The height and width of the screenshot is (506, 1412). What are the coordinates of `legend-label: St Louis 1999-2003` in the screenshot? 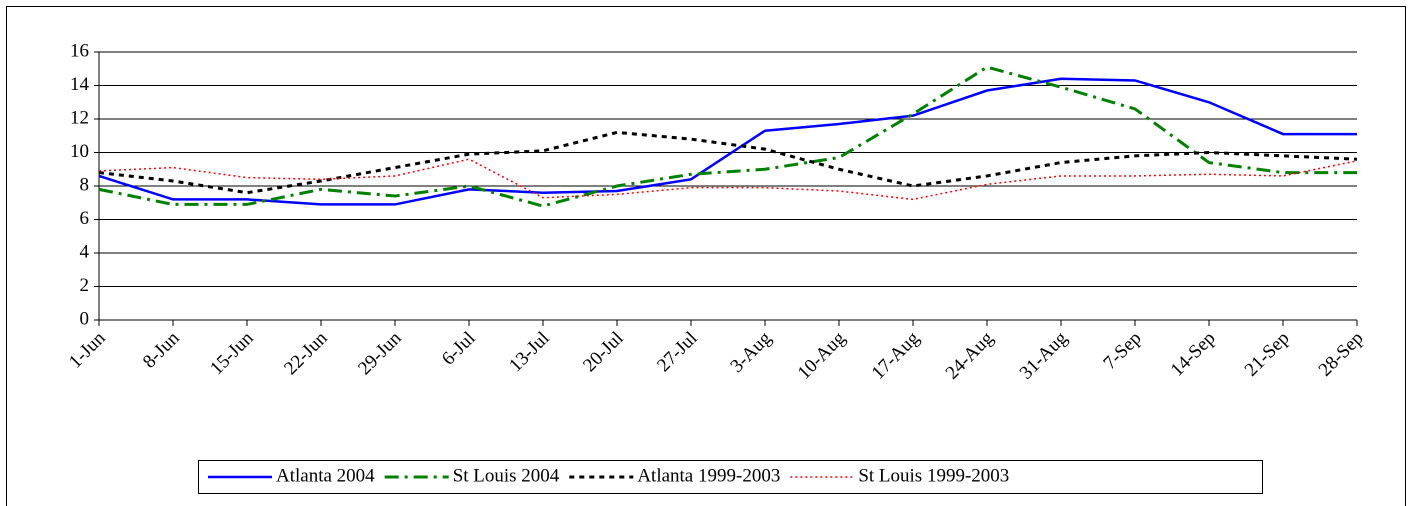 It's located at (933, 475).